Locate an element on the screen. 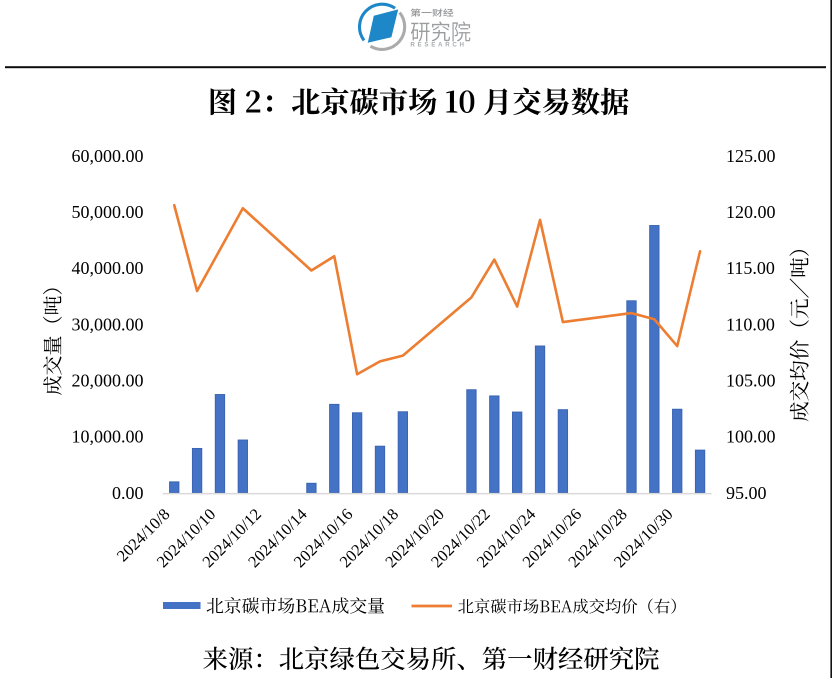 The height and width of the screenshot is (683, 832). svg-text: 20,000.00 is located at coordinates (108, 381).